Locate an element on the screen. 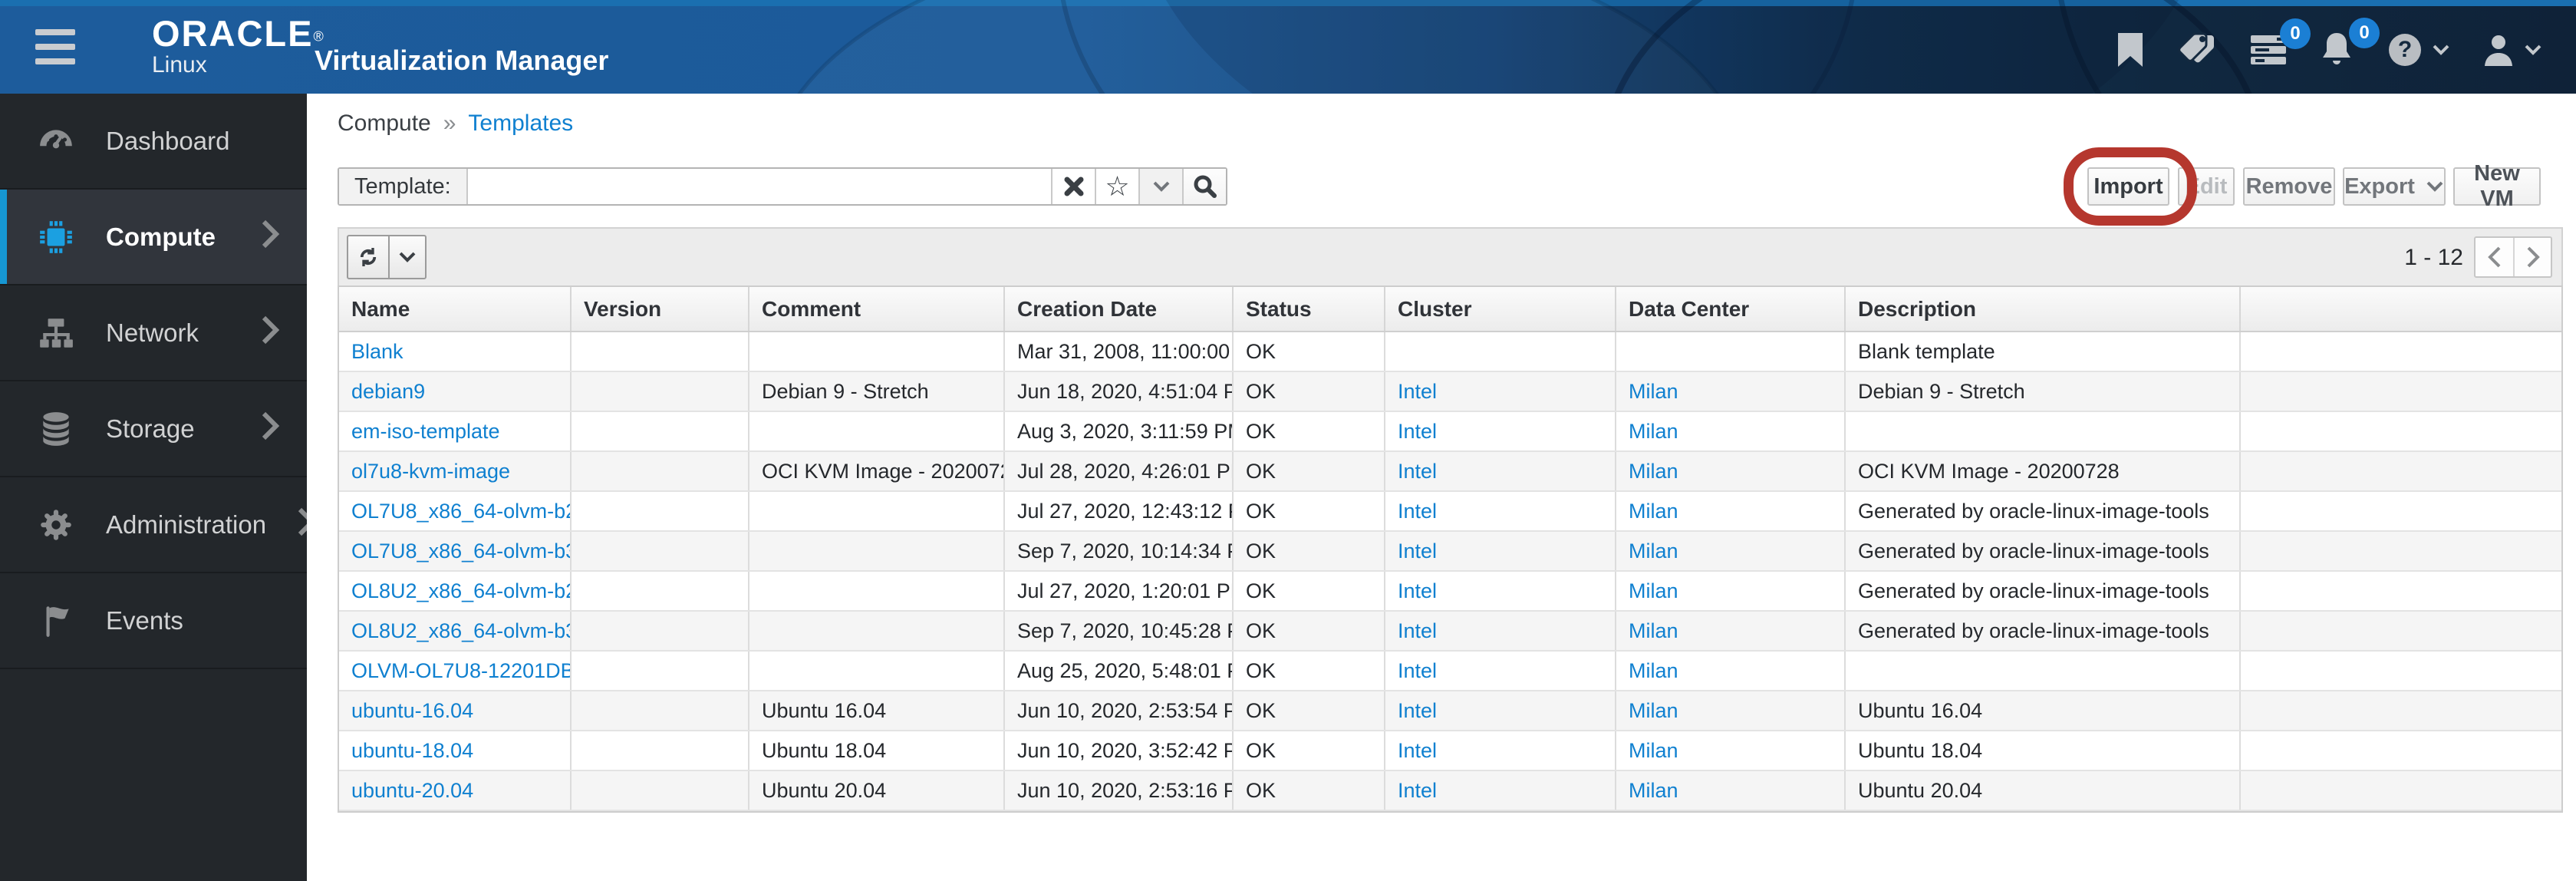 The height and width of the screenshot is (881, 2576). clear-search-button is located at coordinates (1073, 186).